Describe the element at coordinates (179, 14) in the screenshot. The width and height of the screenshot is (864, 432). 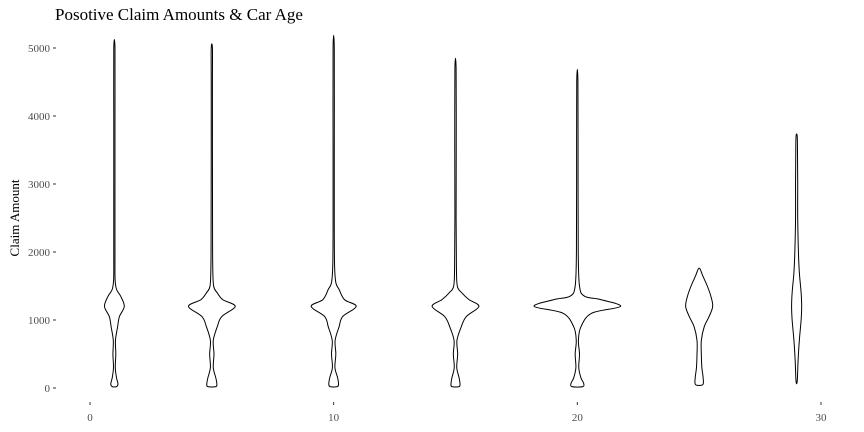
I see `chart-title: Posotive Claim Amounts & Car Age` at that location.